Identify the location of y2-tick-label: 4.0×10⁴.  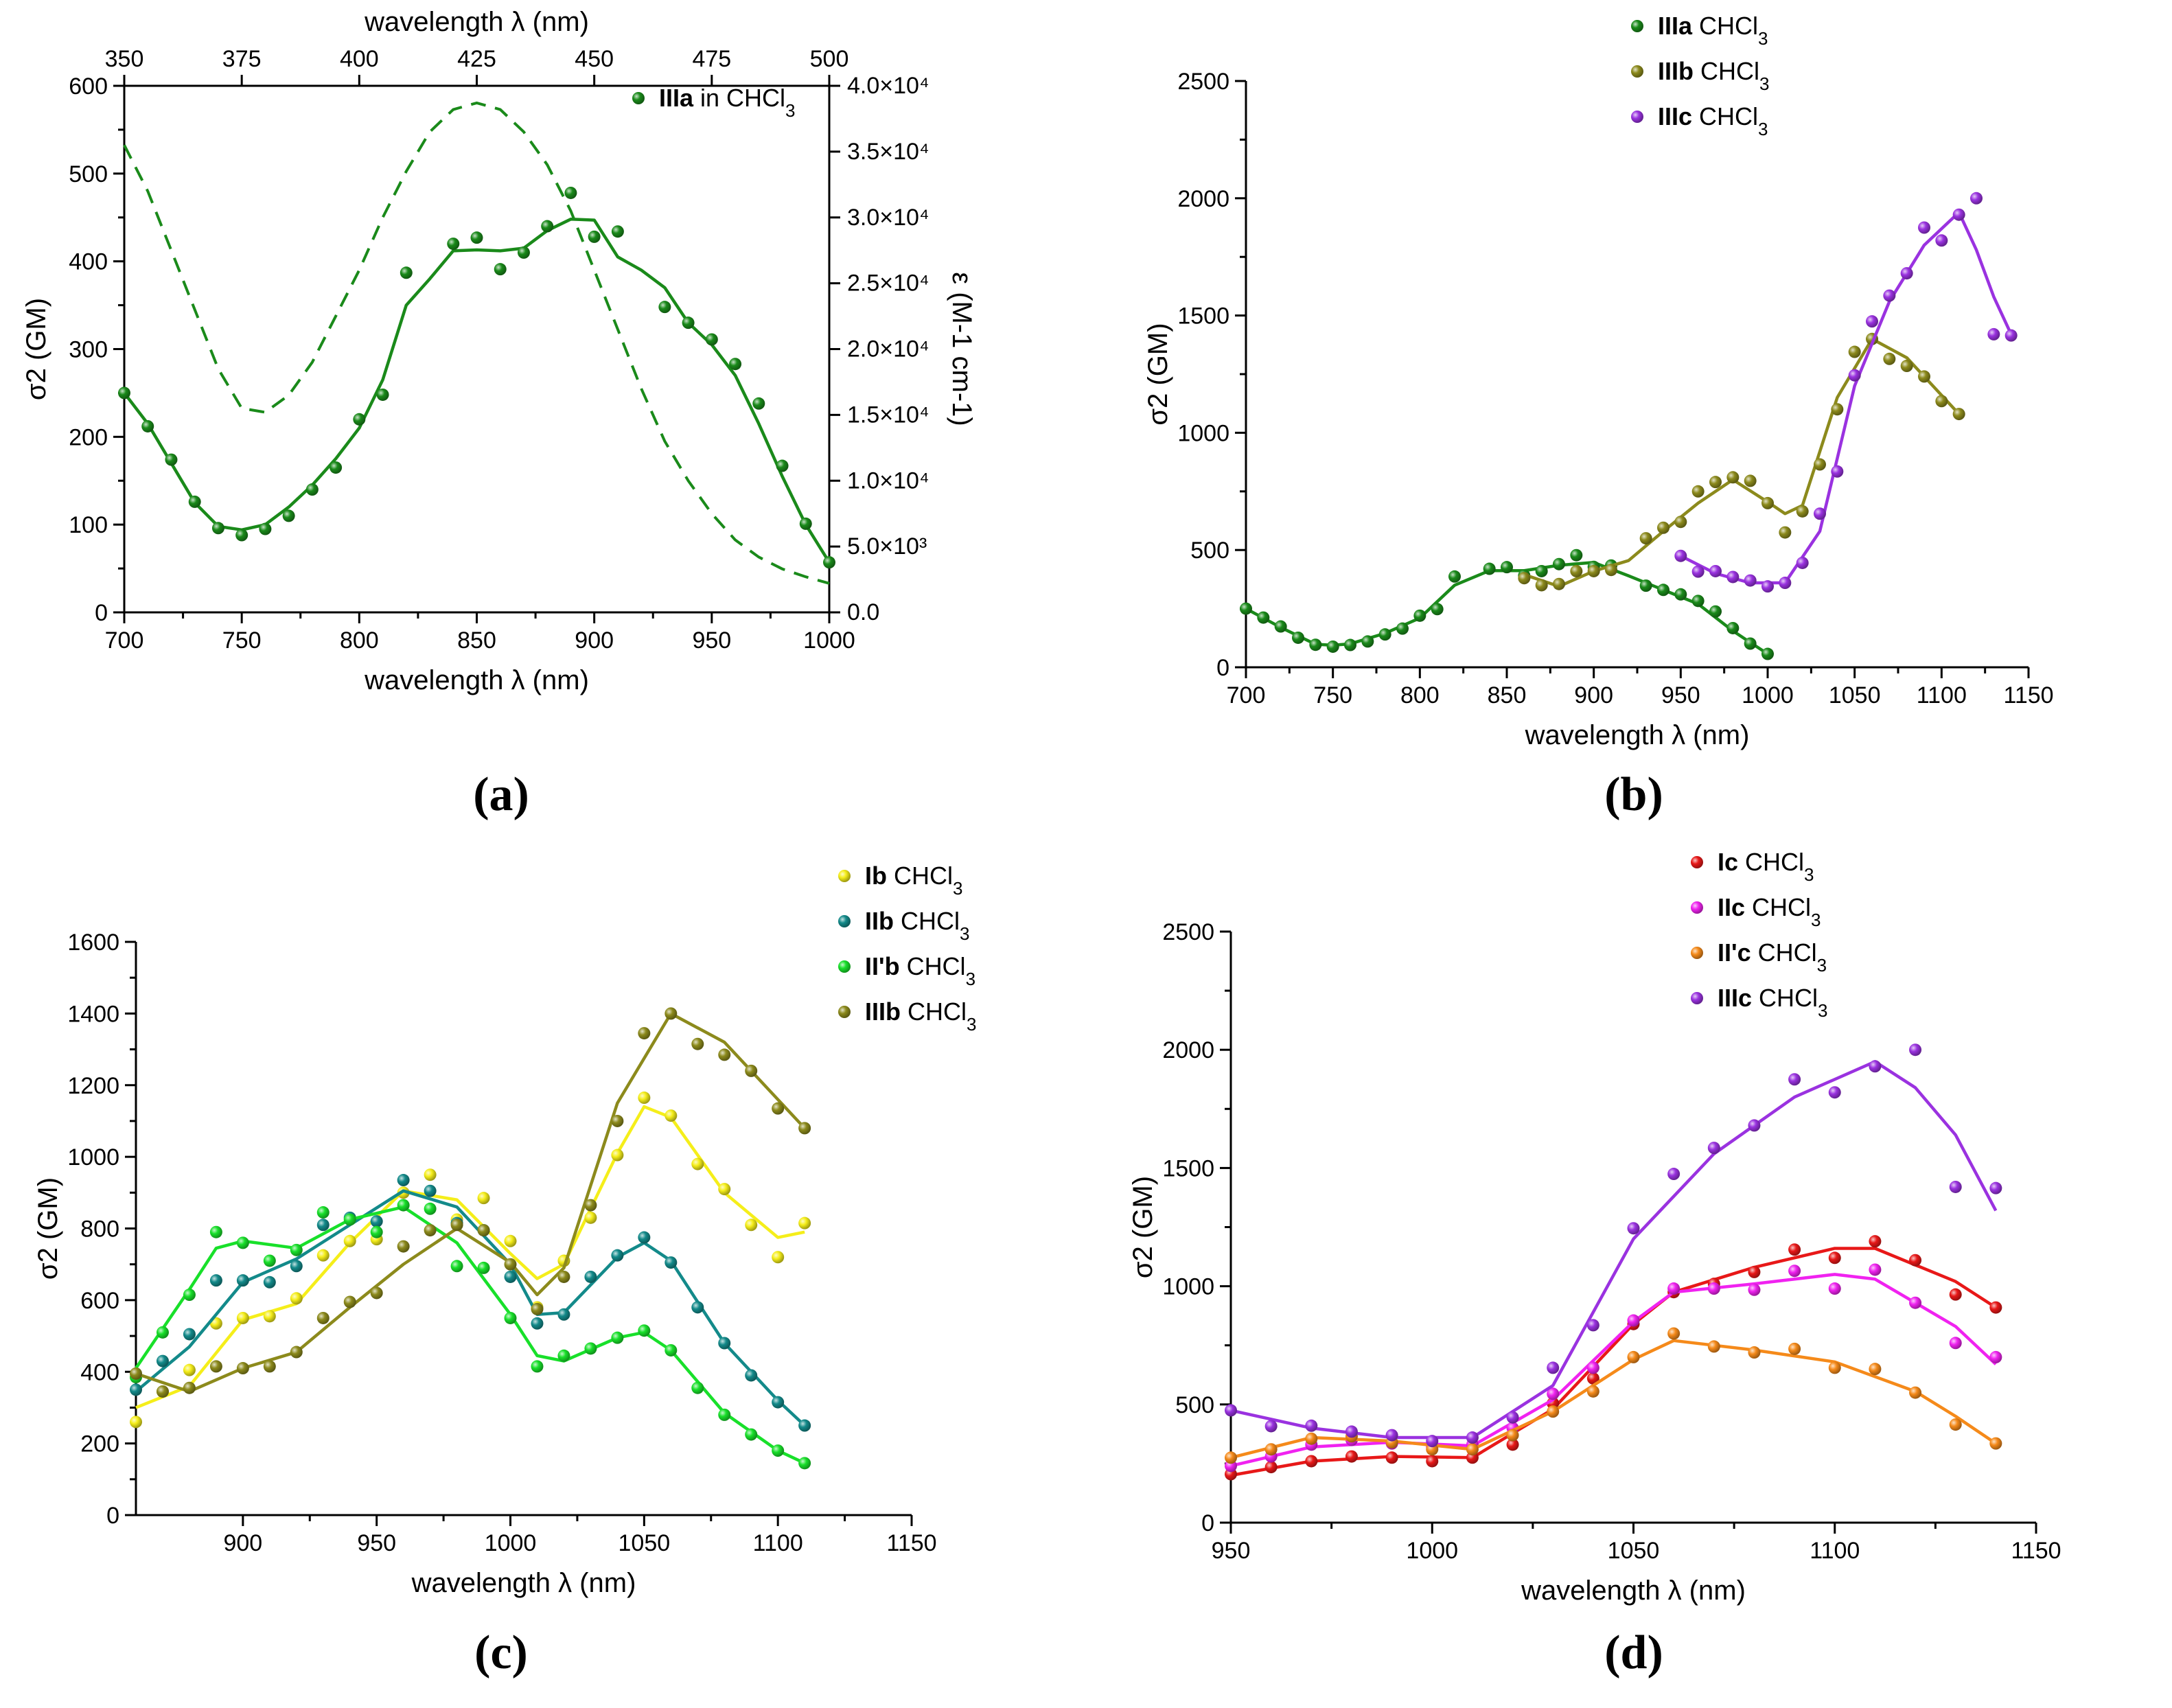
(888, 86).